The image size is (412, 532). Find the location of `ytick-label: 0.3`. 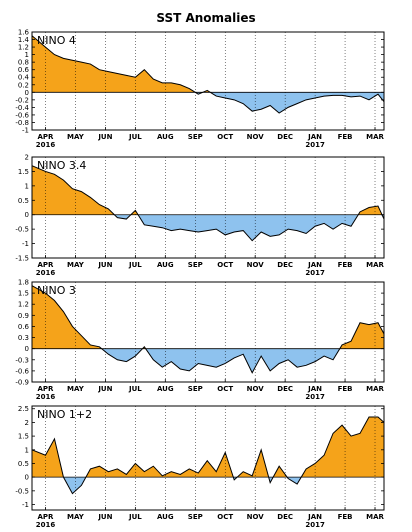

ytick-label: 0.3 is located at coordinates (23, 338).